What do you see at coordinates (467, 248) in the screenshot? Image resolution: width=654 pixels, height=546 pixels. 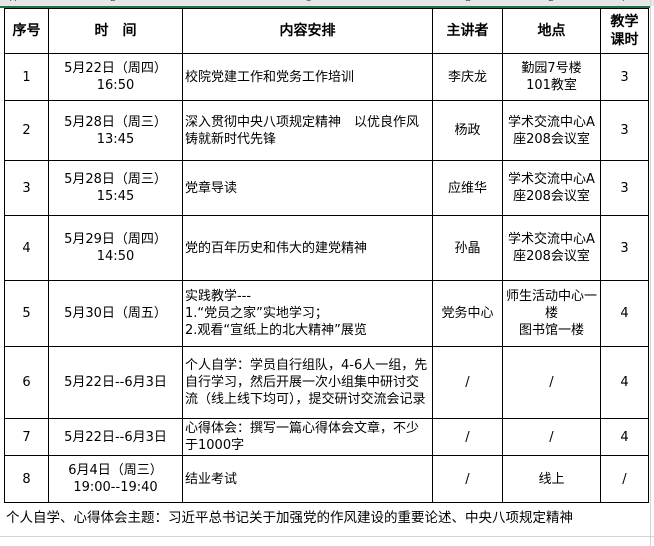 I see `cell-speaker: 孙晶` at bounding box center [467, 248].